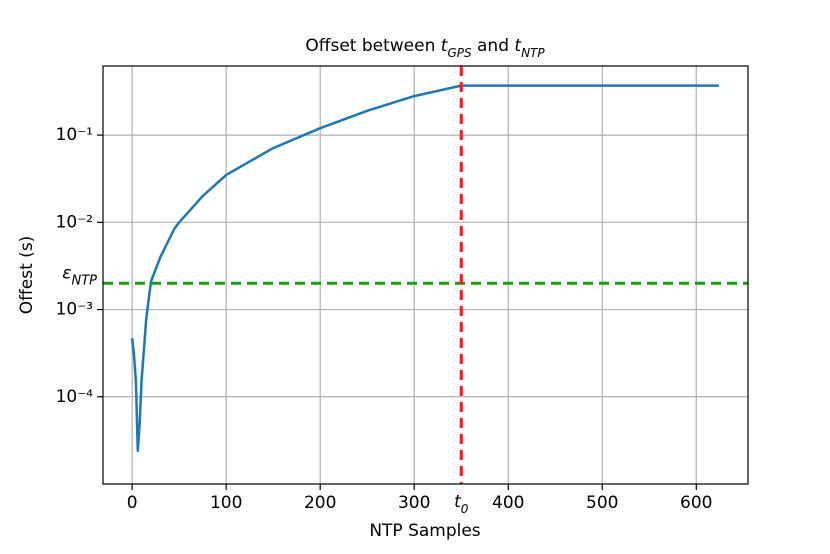 The height and width of the screenshot is (554, 830). I want to click on y-tick-label: 10⁻², so click(74, 222).